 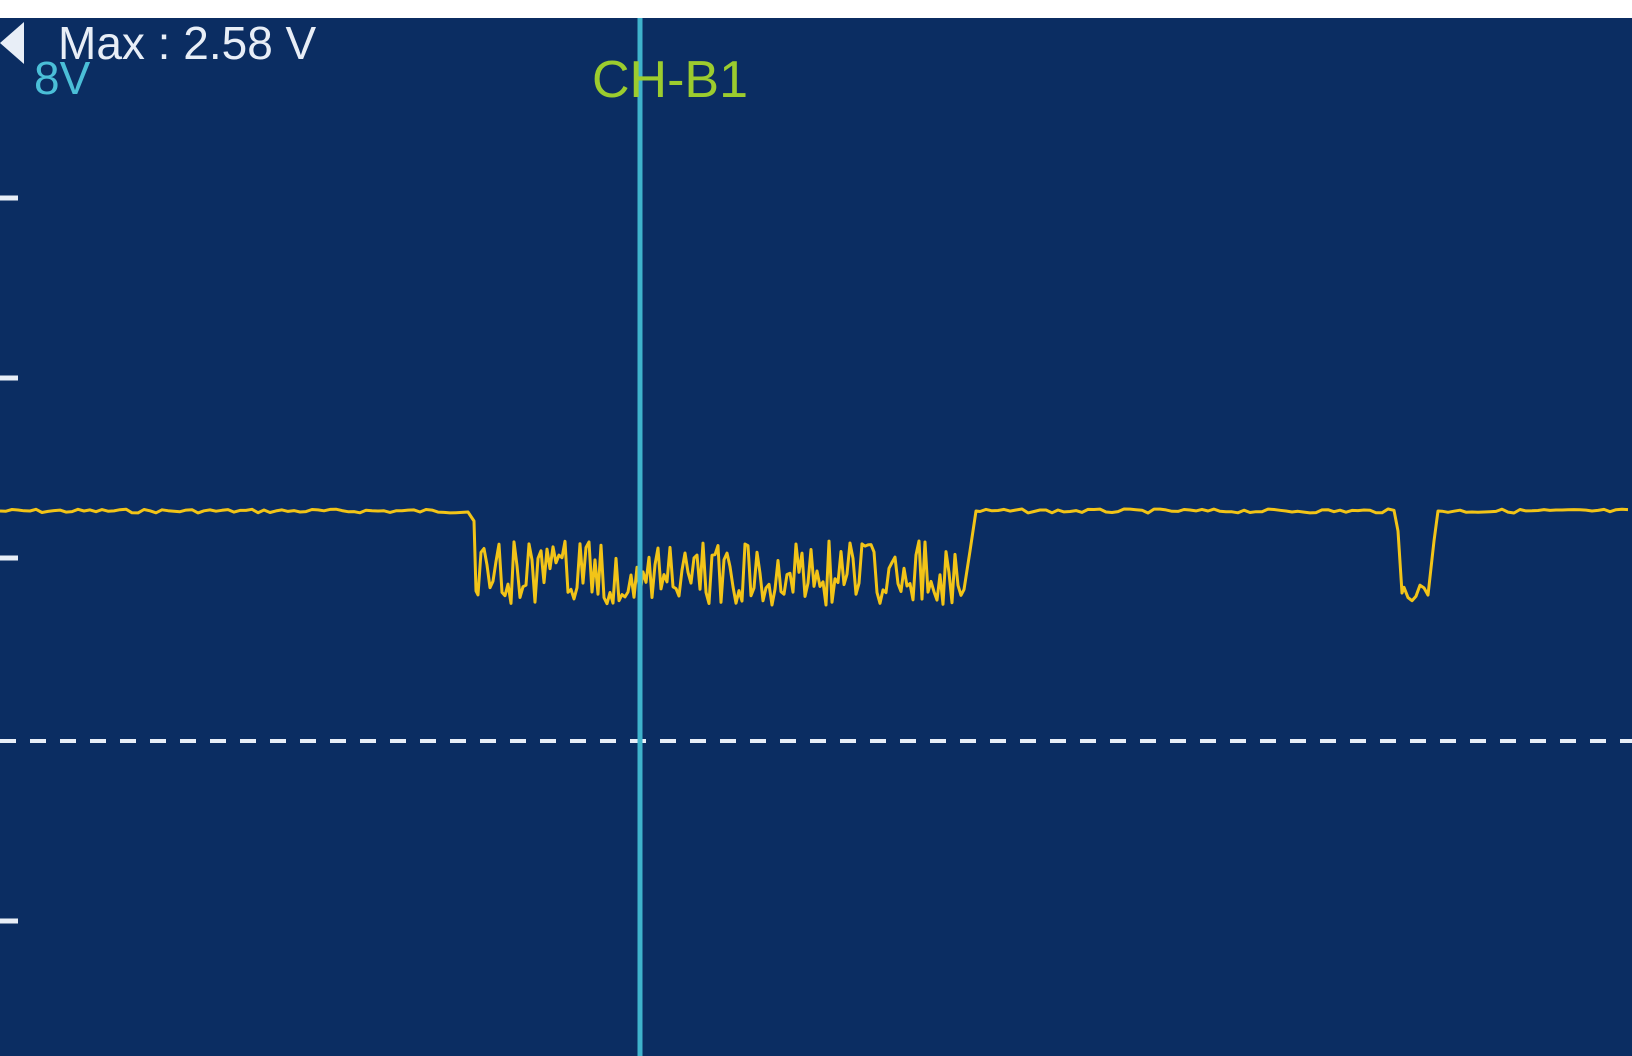 I want to click on max-value-label: Max : 2.58 V, so click(x=187, y=43).